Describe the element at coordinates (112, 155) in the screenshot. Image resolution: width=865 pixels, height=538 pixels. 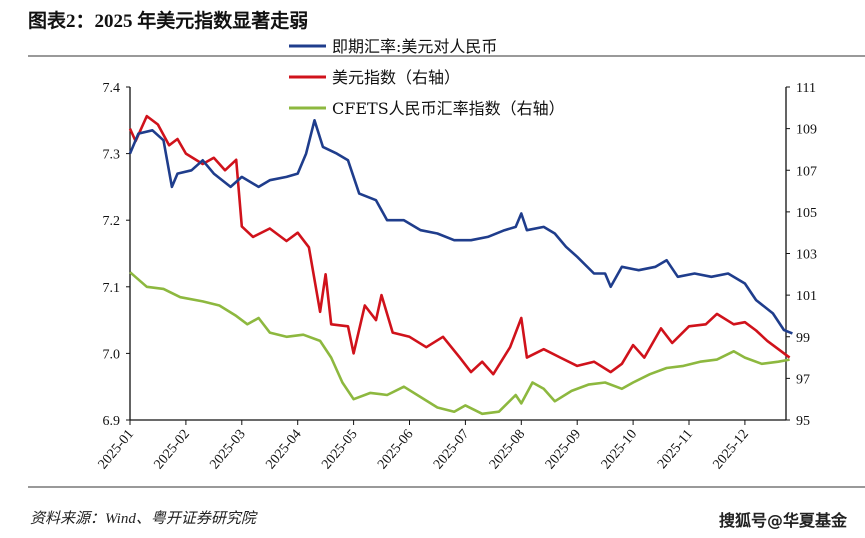
I see `left-tick-label: 7.3` at that location.